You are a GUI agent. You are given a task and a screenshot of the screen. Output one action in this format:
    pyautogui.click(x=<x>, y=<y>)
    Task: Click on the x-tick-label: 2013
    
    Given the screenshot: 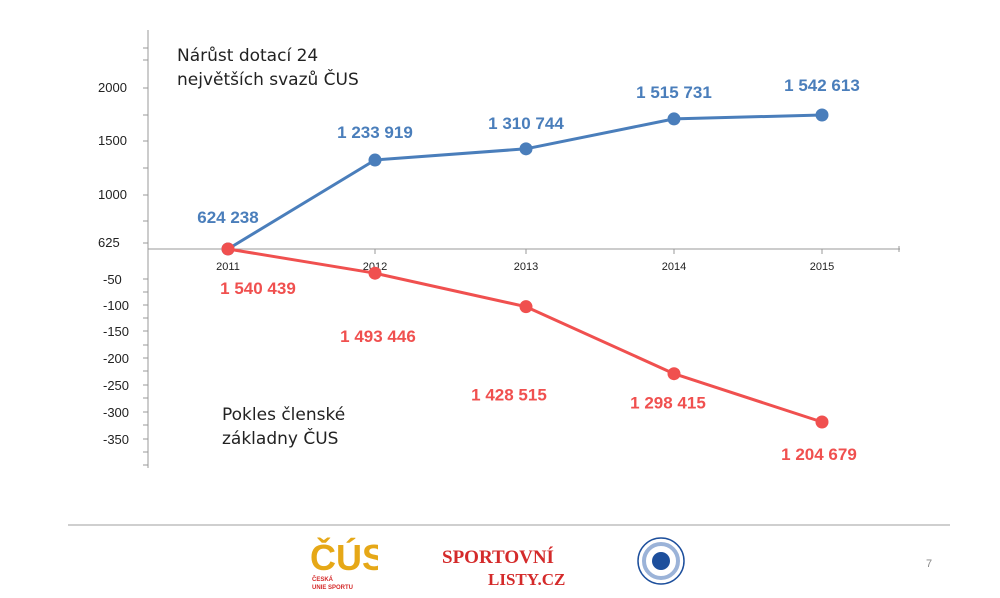 What is the action you would take?
    pyautogui.click(x=526, y=267)
    